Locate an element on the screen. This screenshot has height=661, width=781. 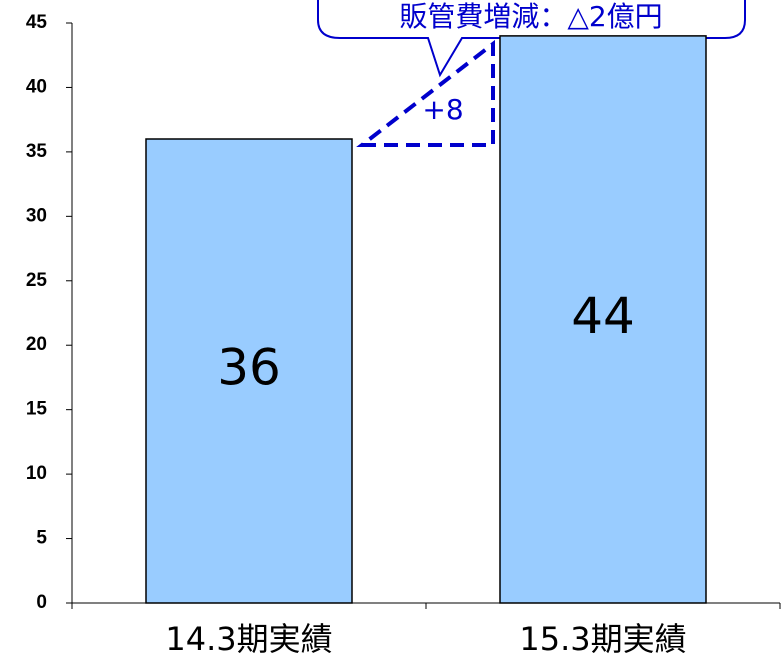
y-tick-label: 5 is located at coordinates (41, 538).